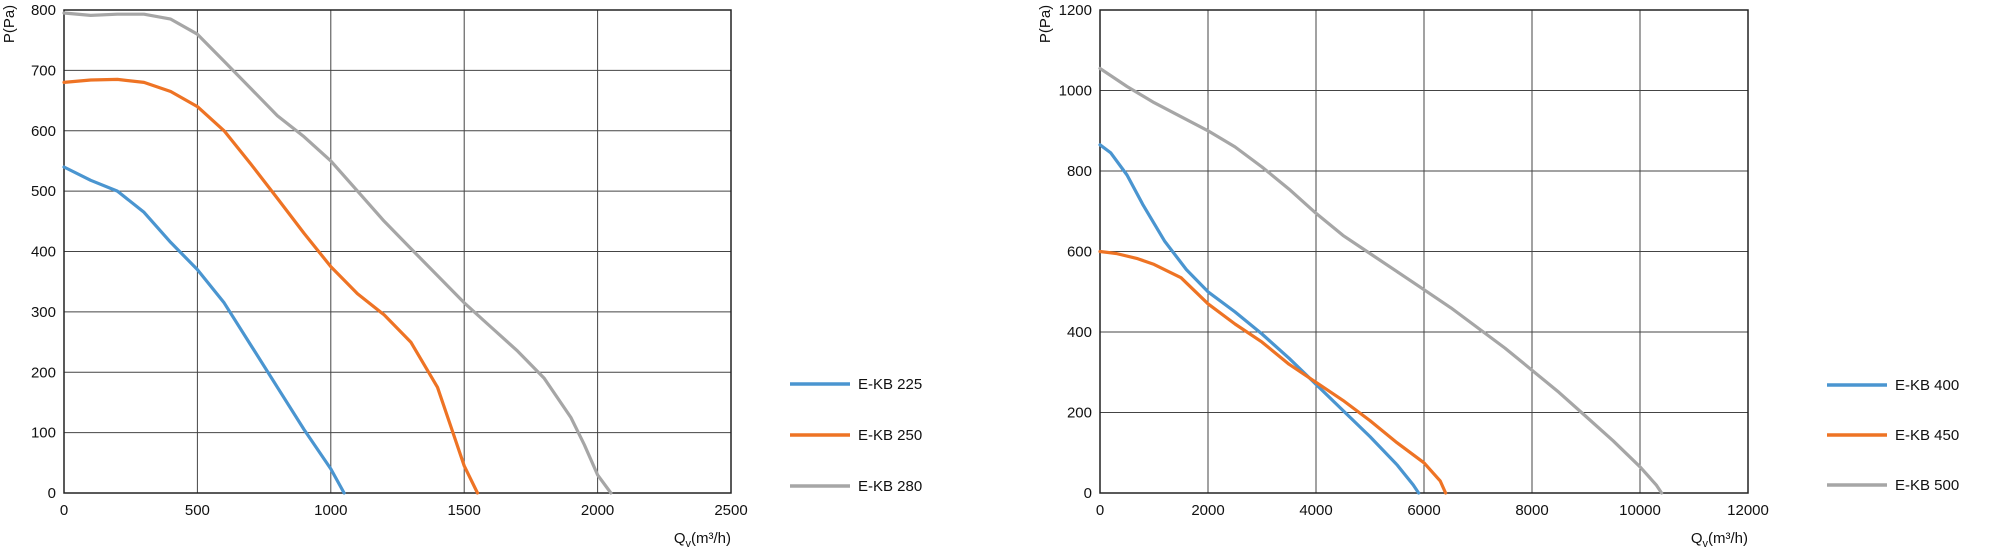 The width and height of the screenshot is (2000, 556). I want to click on legend-label: E-KB 450, so click(1927, 435).